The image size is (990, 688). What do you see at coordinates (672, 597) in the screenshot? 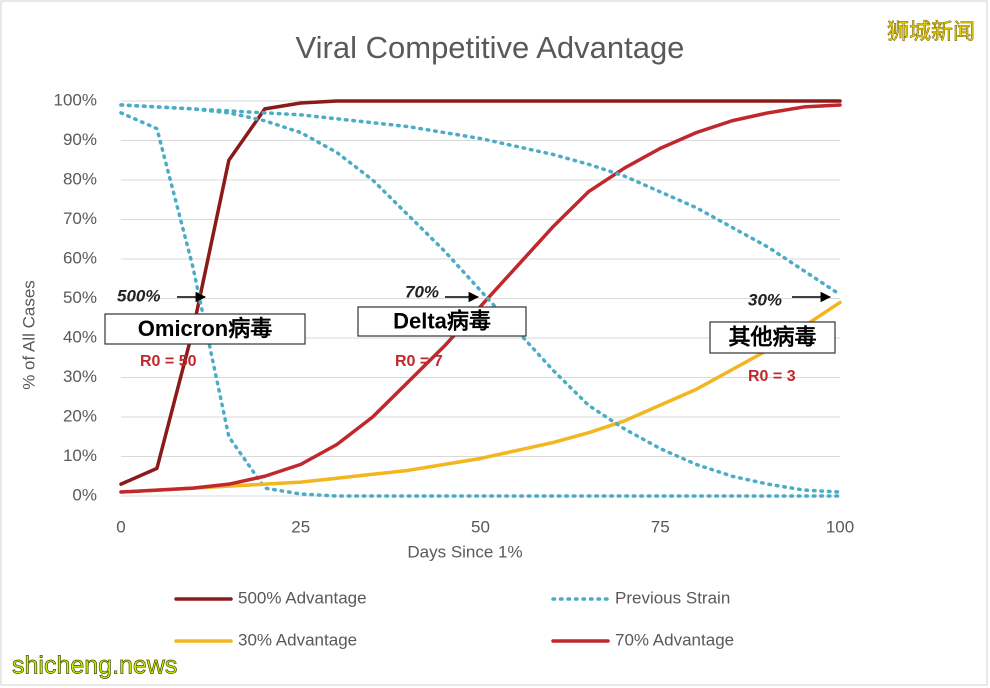
I see `legend-label: Previous Strain` at bounding box center [672, 597].